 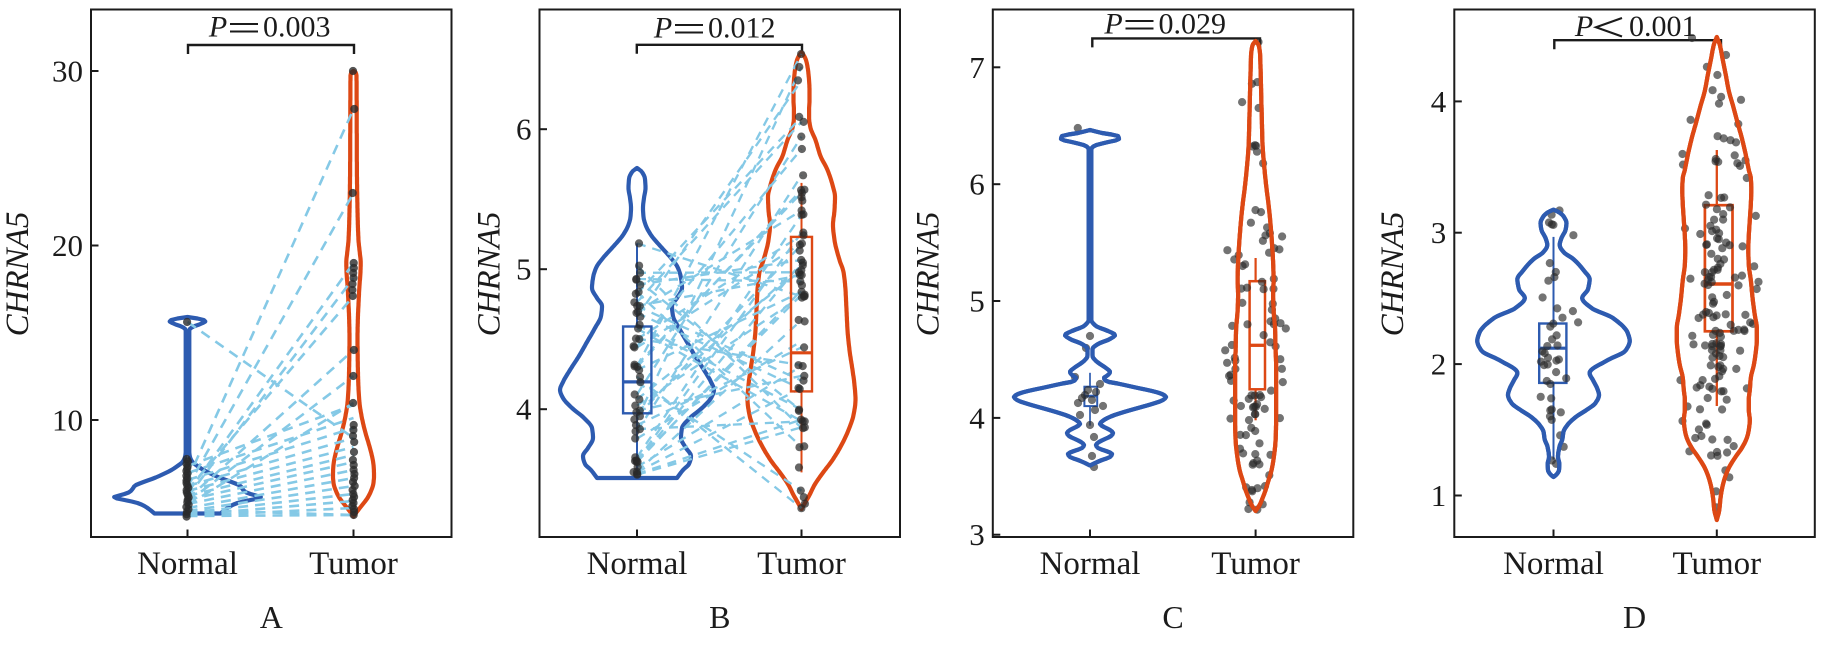 What do you see at coordinates (297, 27) in the screenshot?
I see `svg-text: 0.003` at bounding box center [297, 27].